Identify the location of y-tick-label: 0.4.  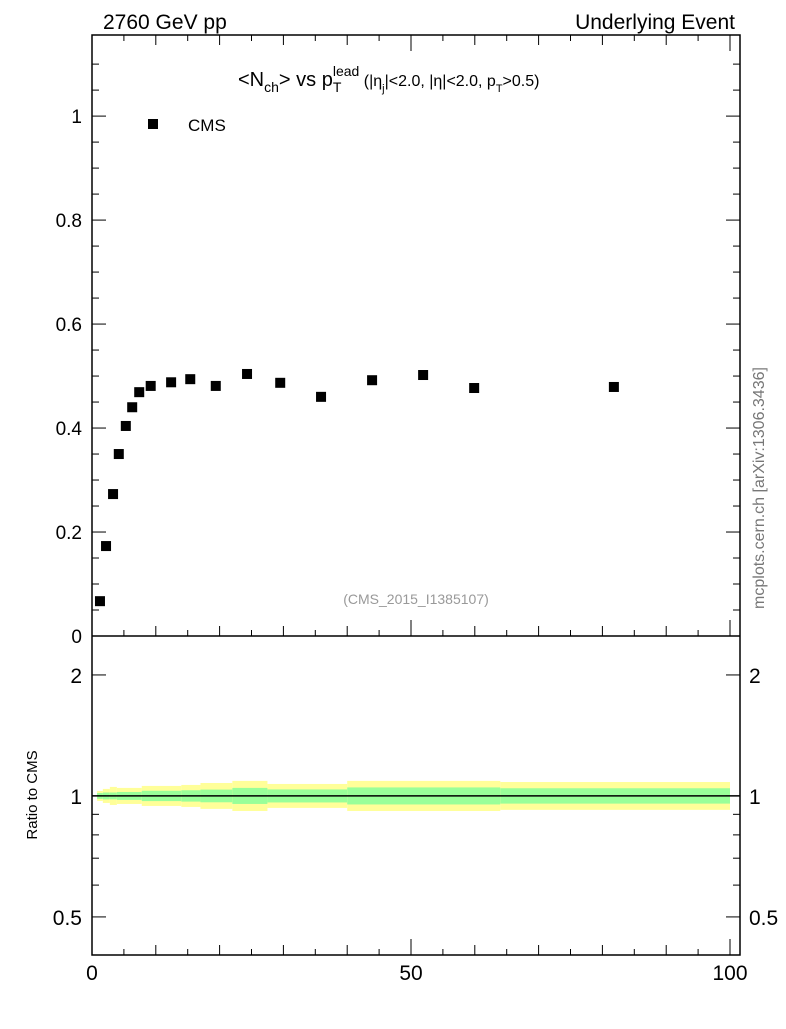
(69, 429).